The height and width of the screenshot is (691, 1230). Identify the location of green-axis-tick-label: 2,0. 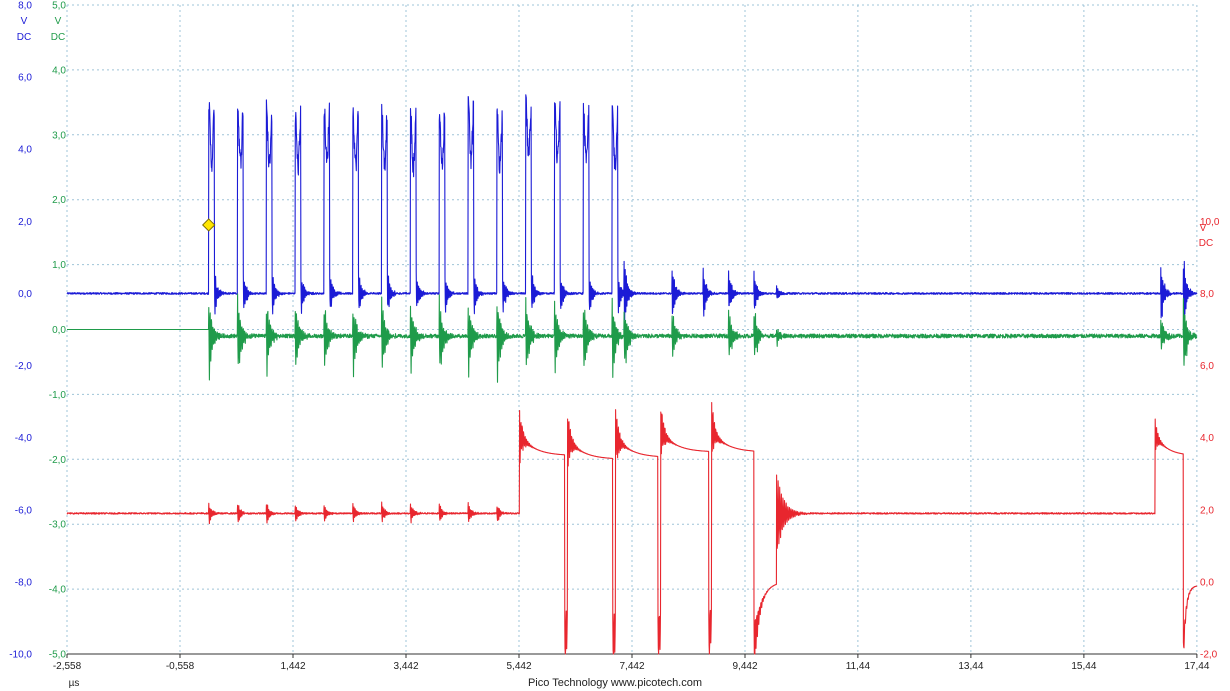
(59, 200).